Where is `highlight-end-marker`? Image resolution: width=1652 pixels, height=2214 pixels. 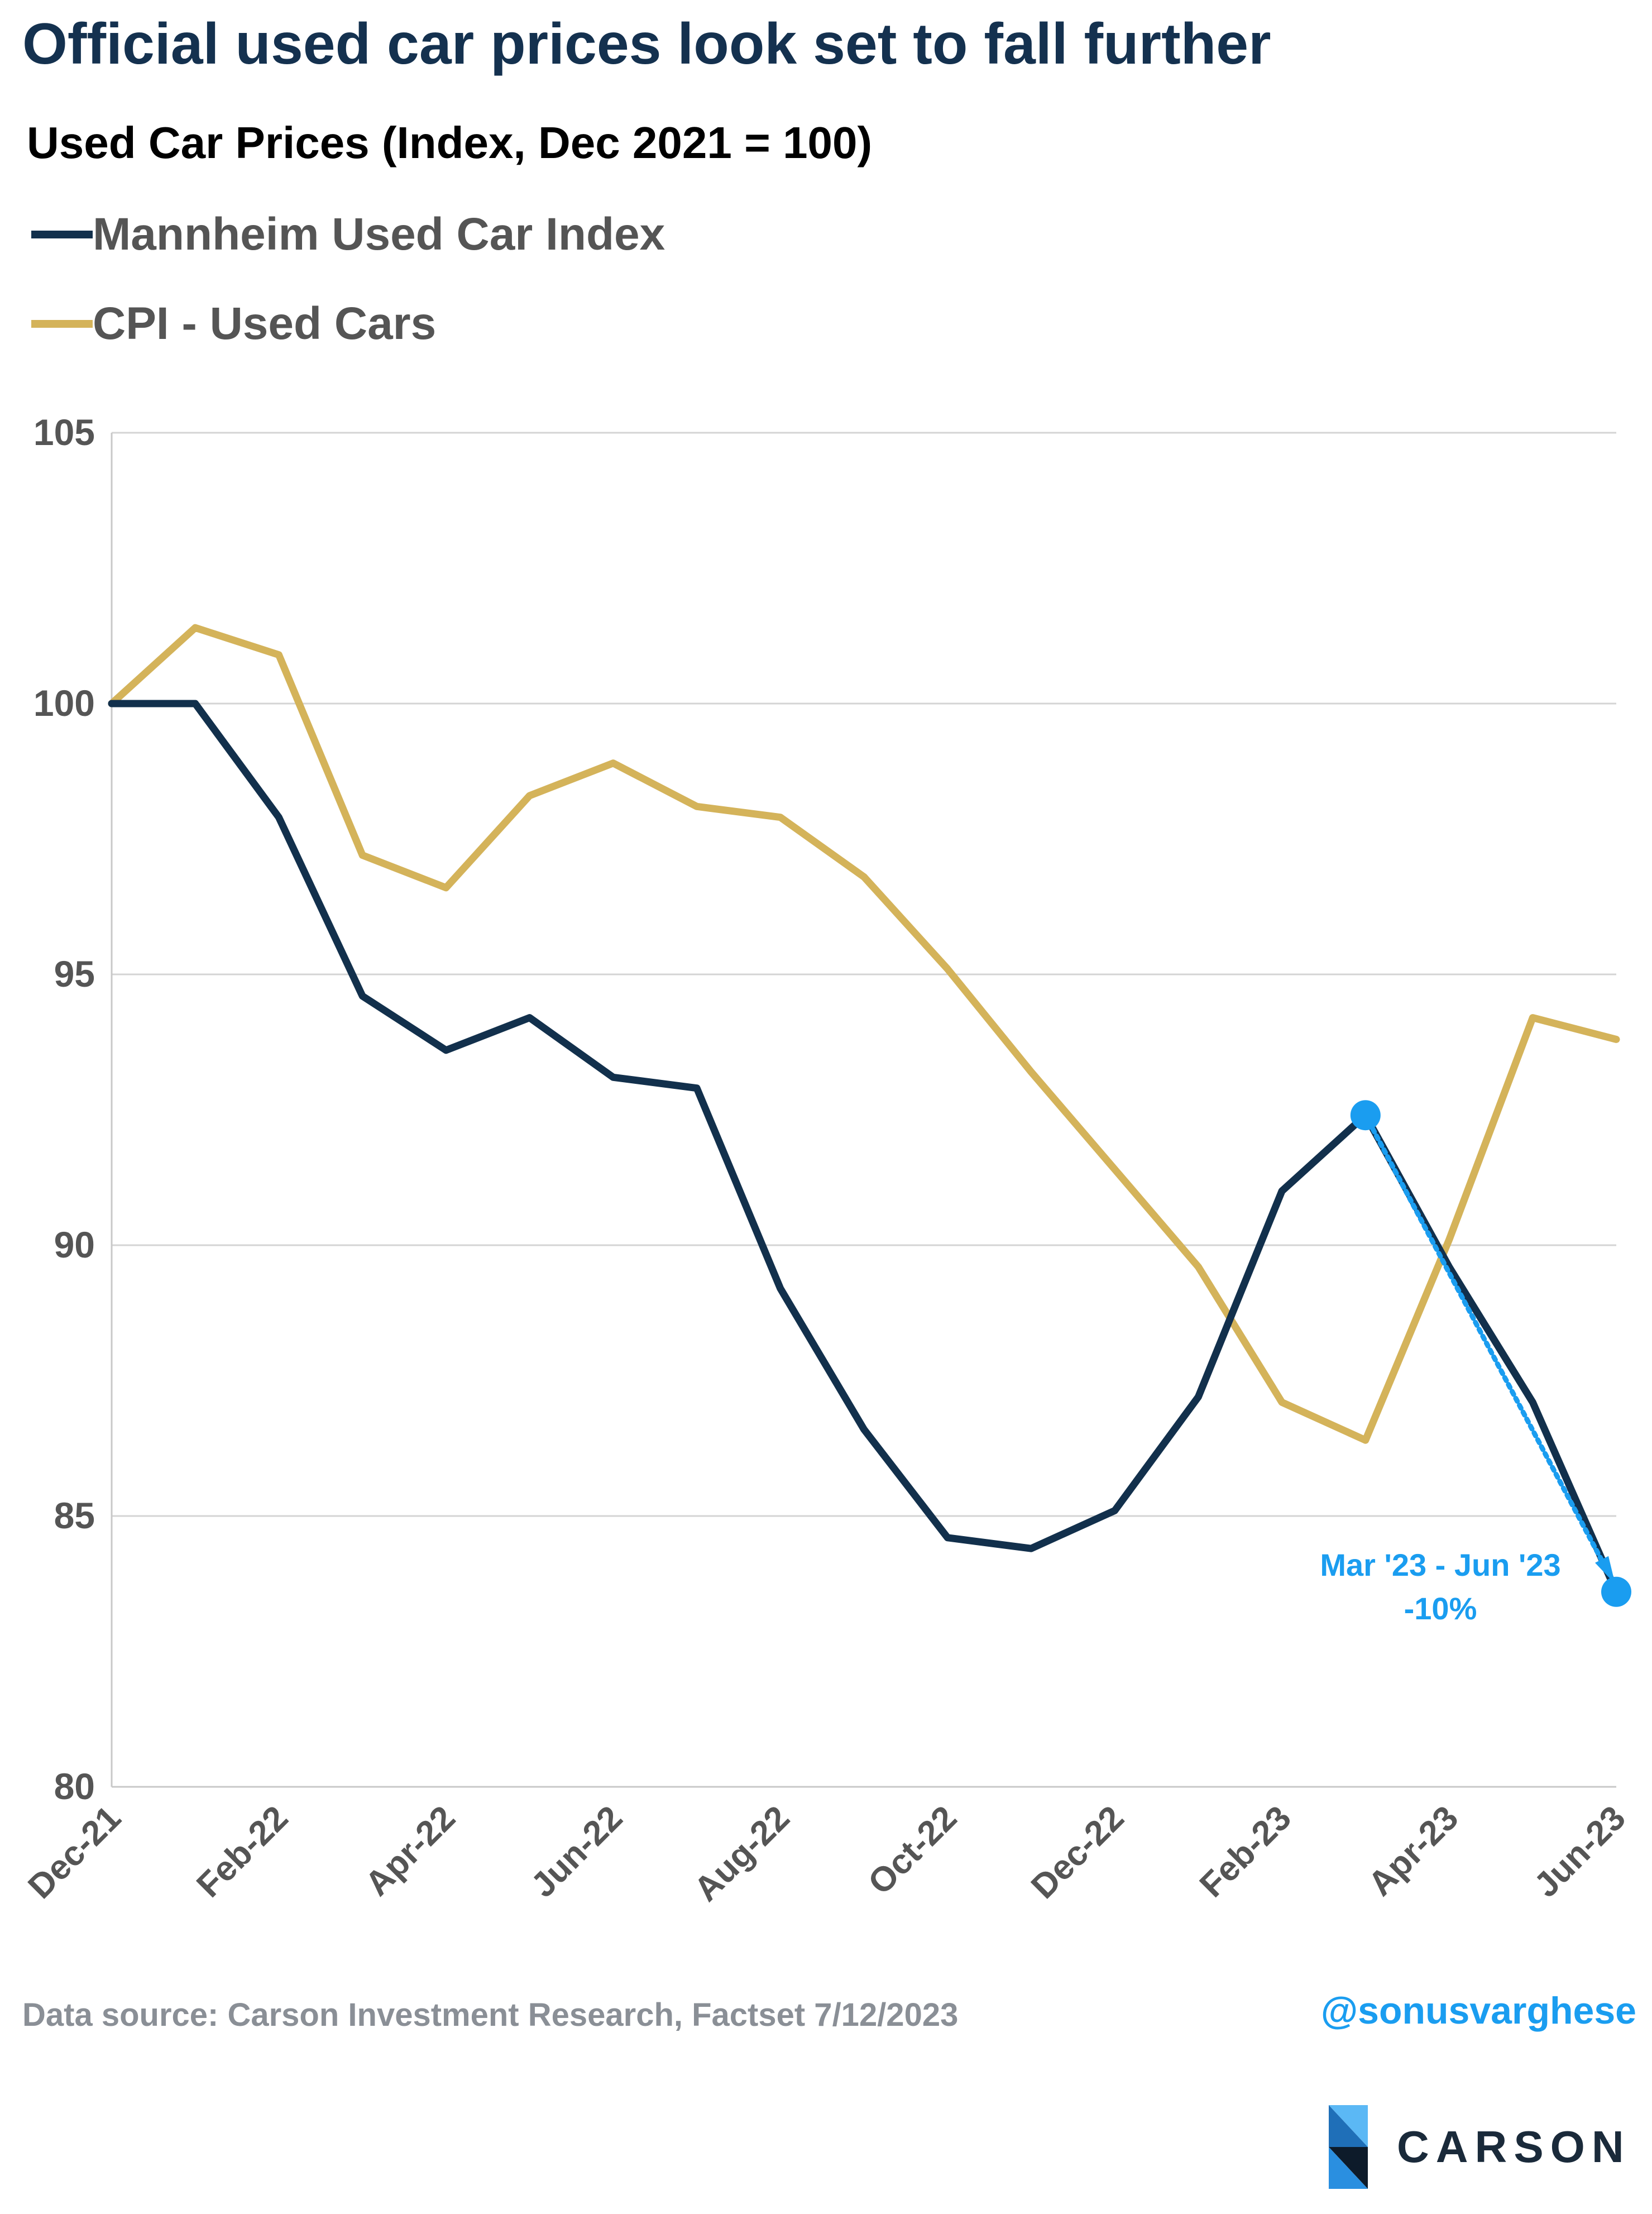 highlight-end-marker is located at coordinates (1616, 1591).